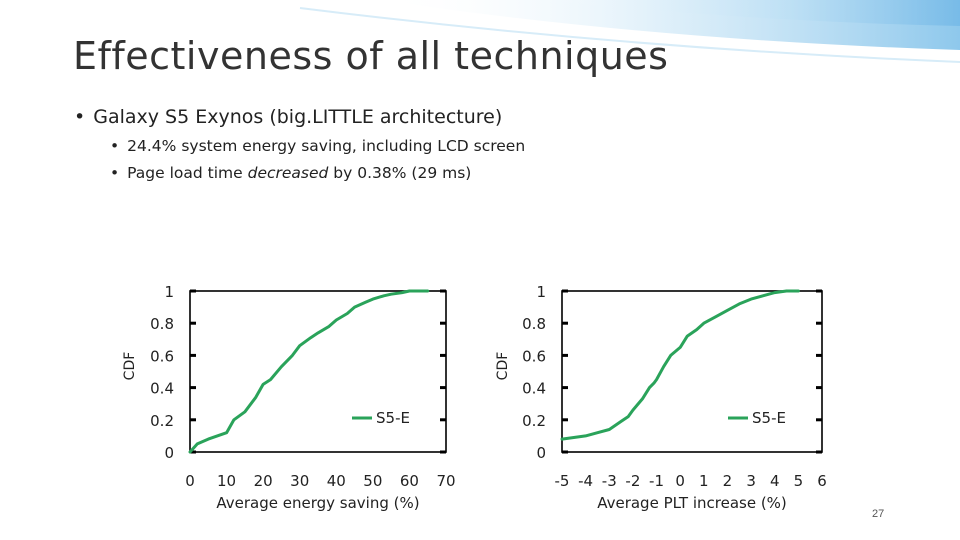 The height and width of the screenshot is (540, 960). I want to click on x-tick-label: 30, so click(299, 481).